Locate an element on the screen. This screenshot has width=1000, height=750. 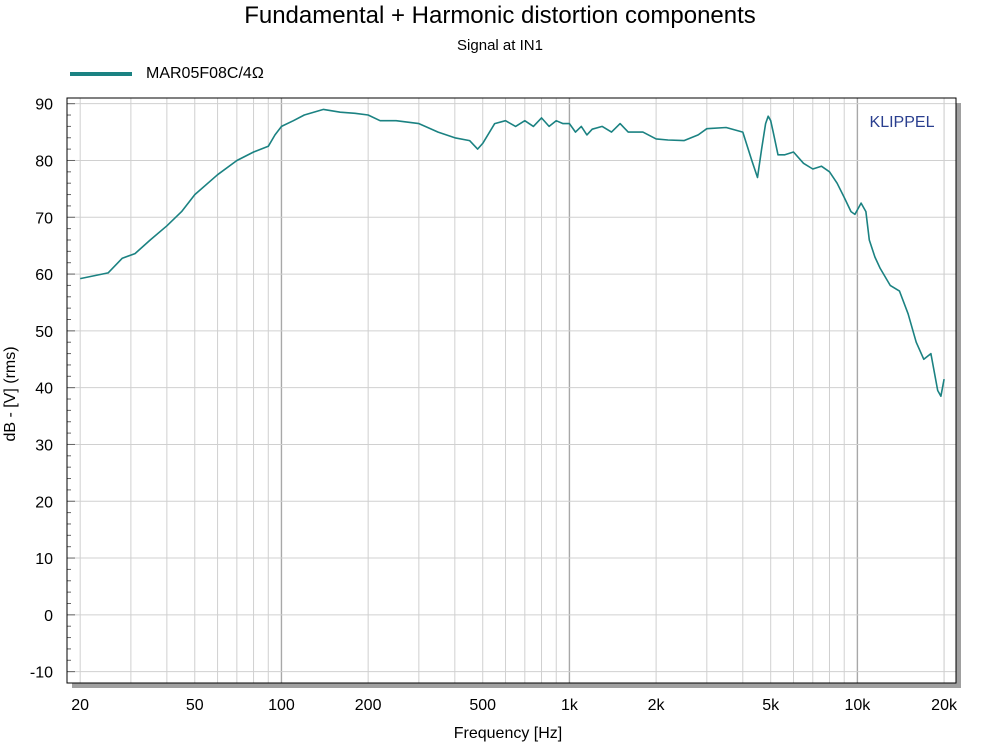
legend-swatch is located at coordinates (101, 74).